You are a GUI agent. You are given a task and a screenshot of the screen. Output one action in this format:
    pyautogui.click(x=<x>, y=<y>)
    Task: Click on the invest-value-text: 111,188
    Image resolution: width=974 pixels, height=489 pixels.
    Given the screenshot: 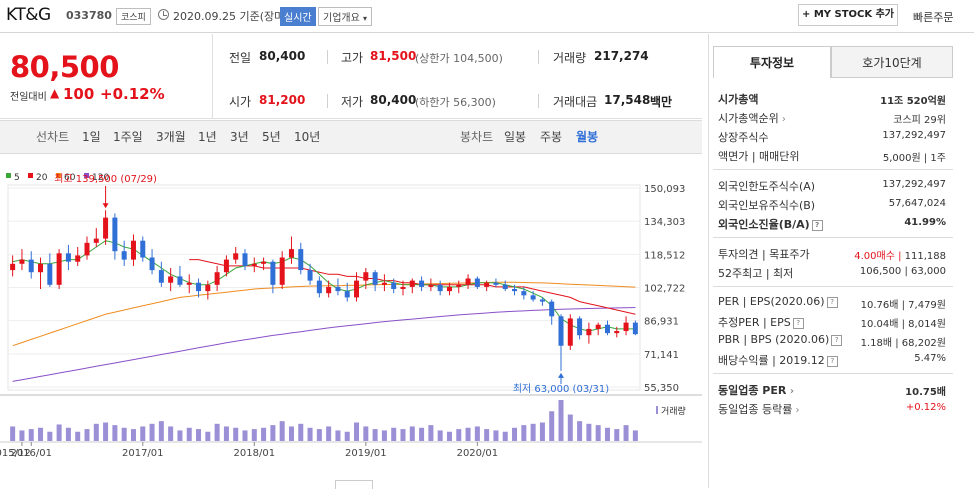 What is the action you would take?
    pyautogui.click(x=925, y=256)
    